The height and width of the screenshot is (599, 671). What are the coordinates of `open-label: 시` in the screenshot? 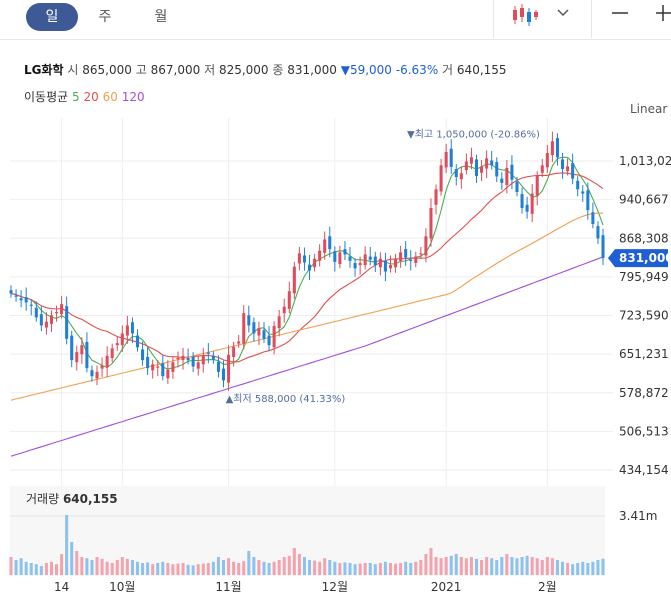 It's located at (73, 70).